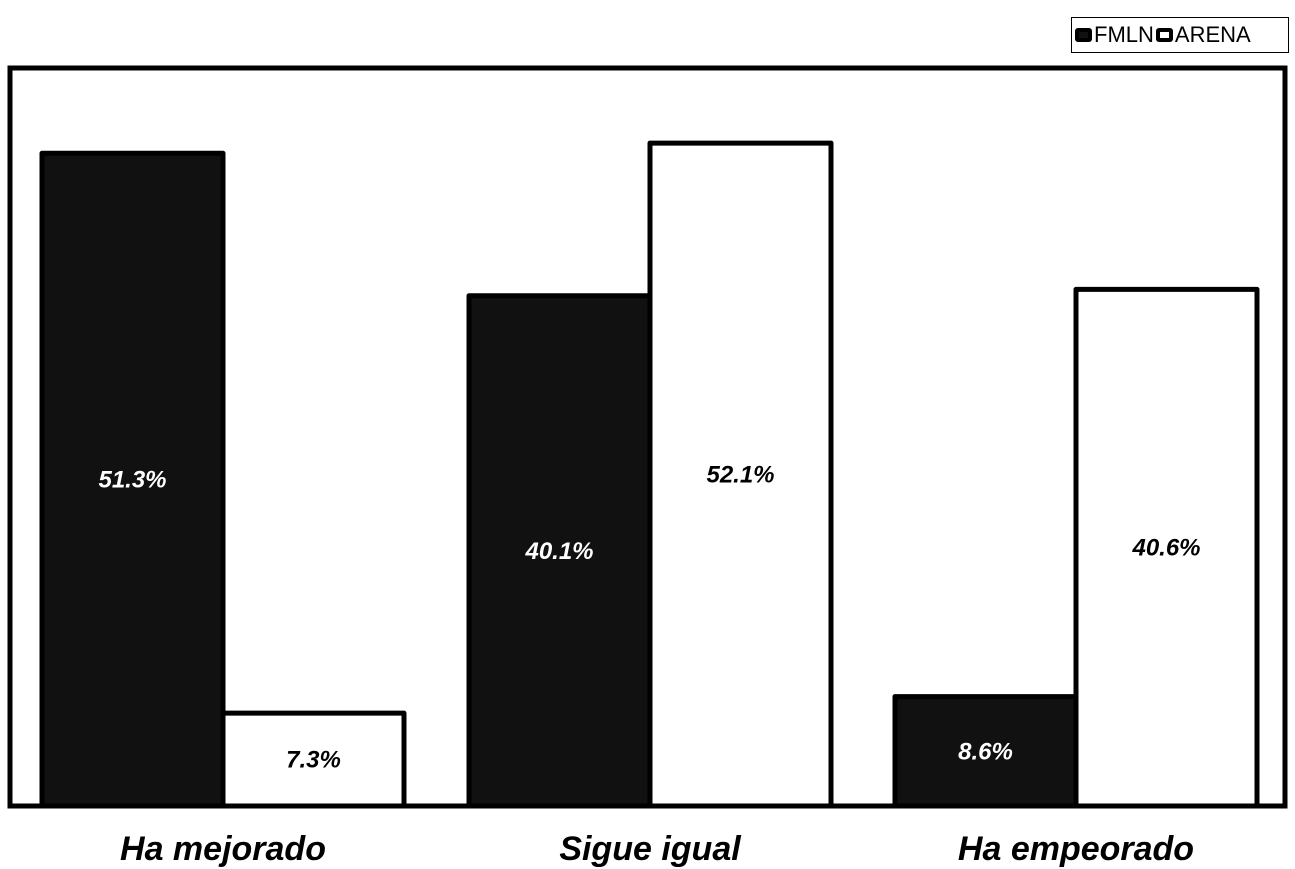 This screenshot has width=1295, height=869. I want to click on data-label-arena-3: 40.6%, so click(1165, 548).